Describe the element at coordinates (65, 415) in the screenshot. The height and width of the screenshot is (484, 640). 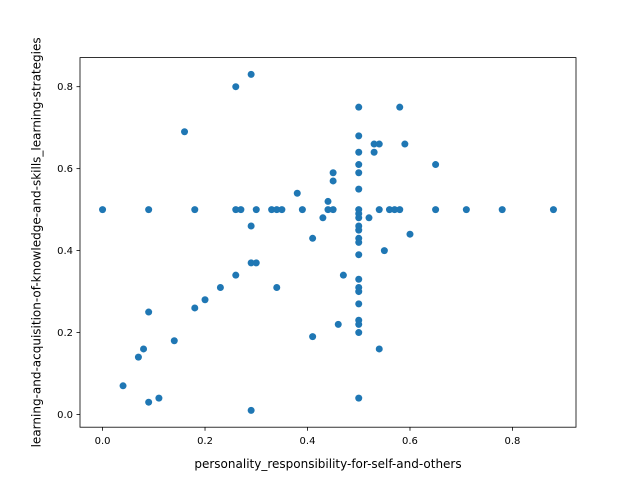
I see `y-tick-label: 0.0` at that location.